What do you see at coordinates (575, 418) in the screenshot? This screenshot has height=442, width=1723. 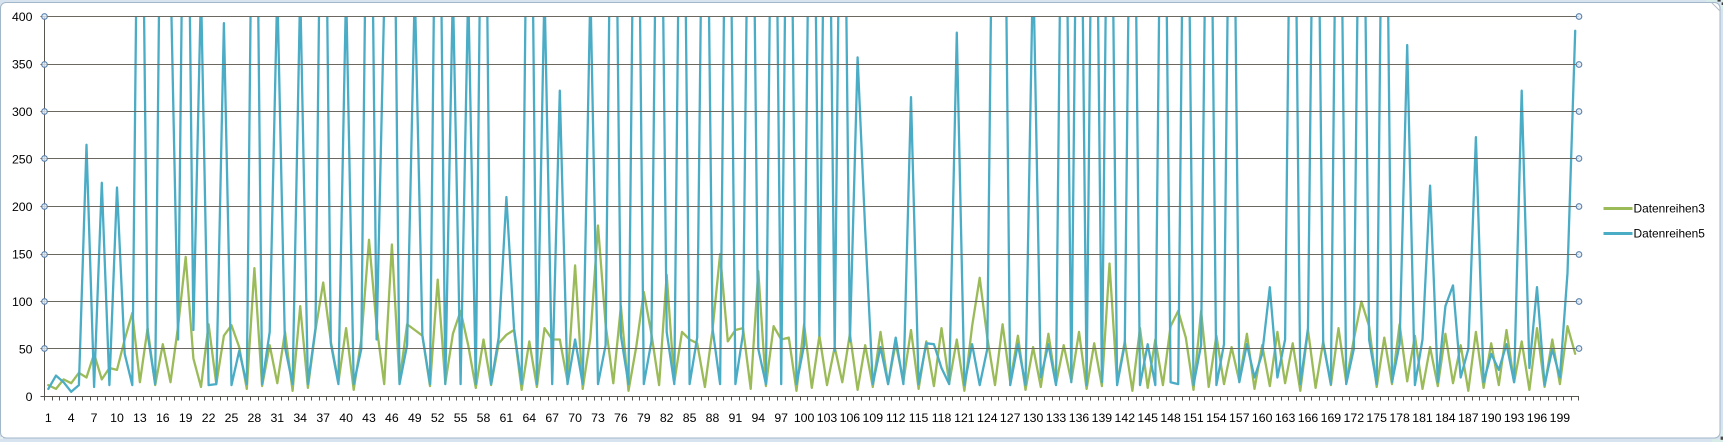 I see `svg-text: 70` at bounding box center [575, 418].